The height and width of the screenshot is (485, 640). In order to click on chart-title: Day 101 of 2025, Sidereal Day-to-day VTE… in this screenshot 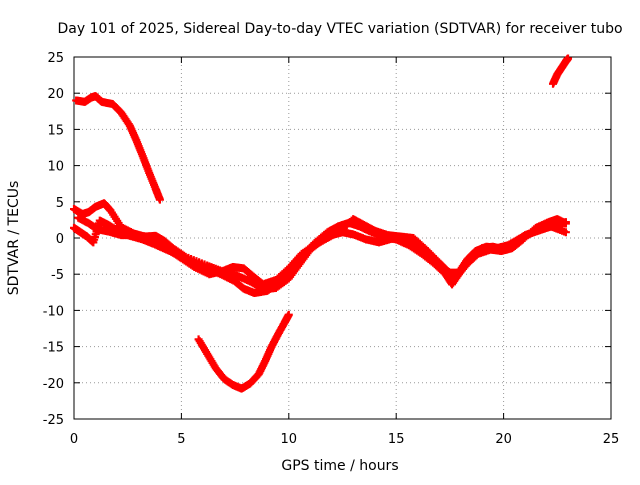, I will do `click(339, 29)`.